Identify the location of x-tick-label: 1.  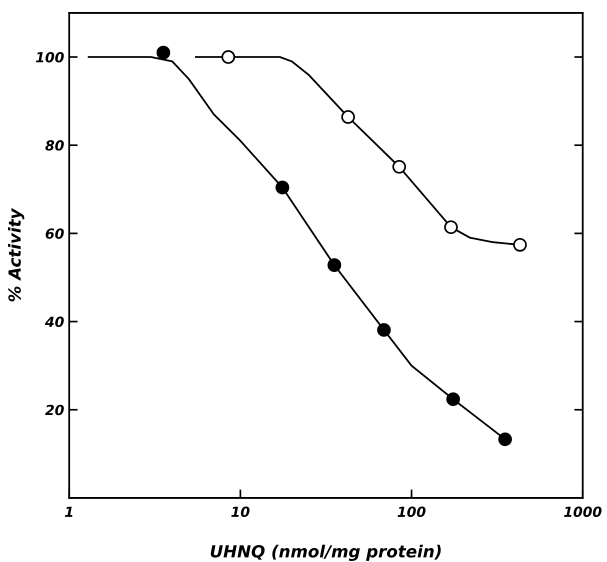
(68, 511).